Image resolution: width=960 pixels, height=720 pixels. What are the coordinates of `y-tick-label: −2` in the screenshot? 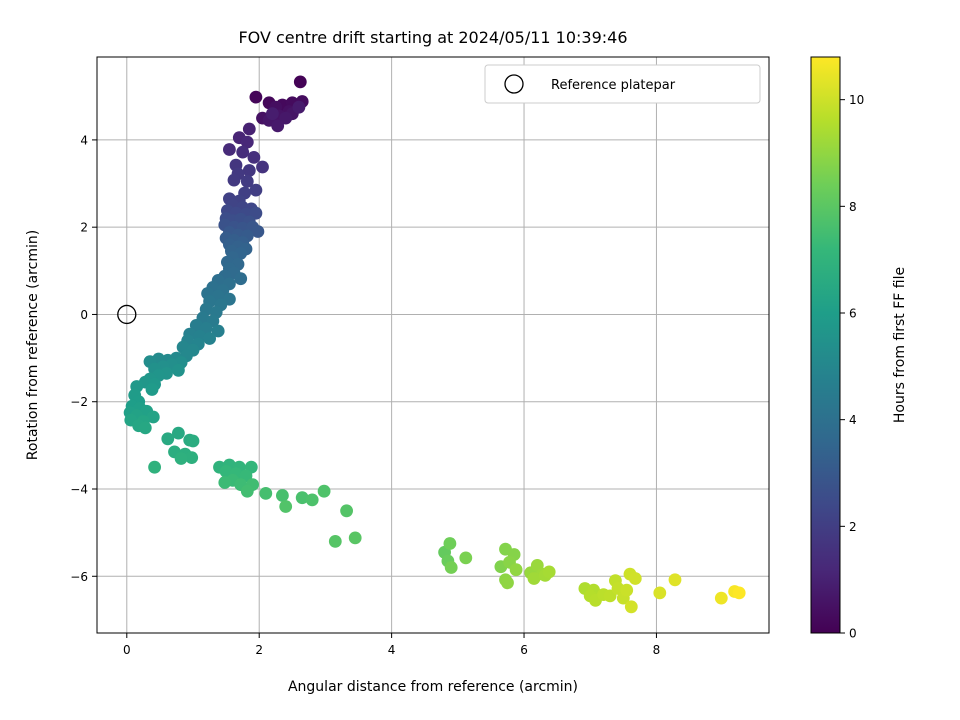 It's located at (79, 402).